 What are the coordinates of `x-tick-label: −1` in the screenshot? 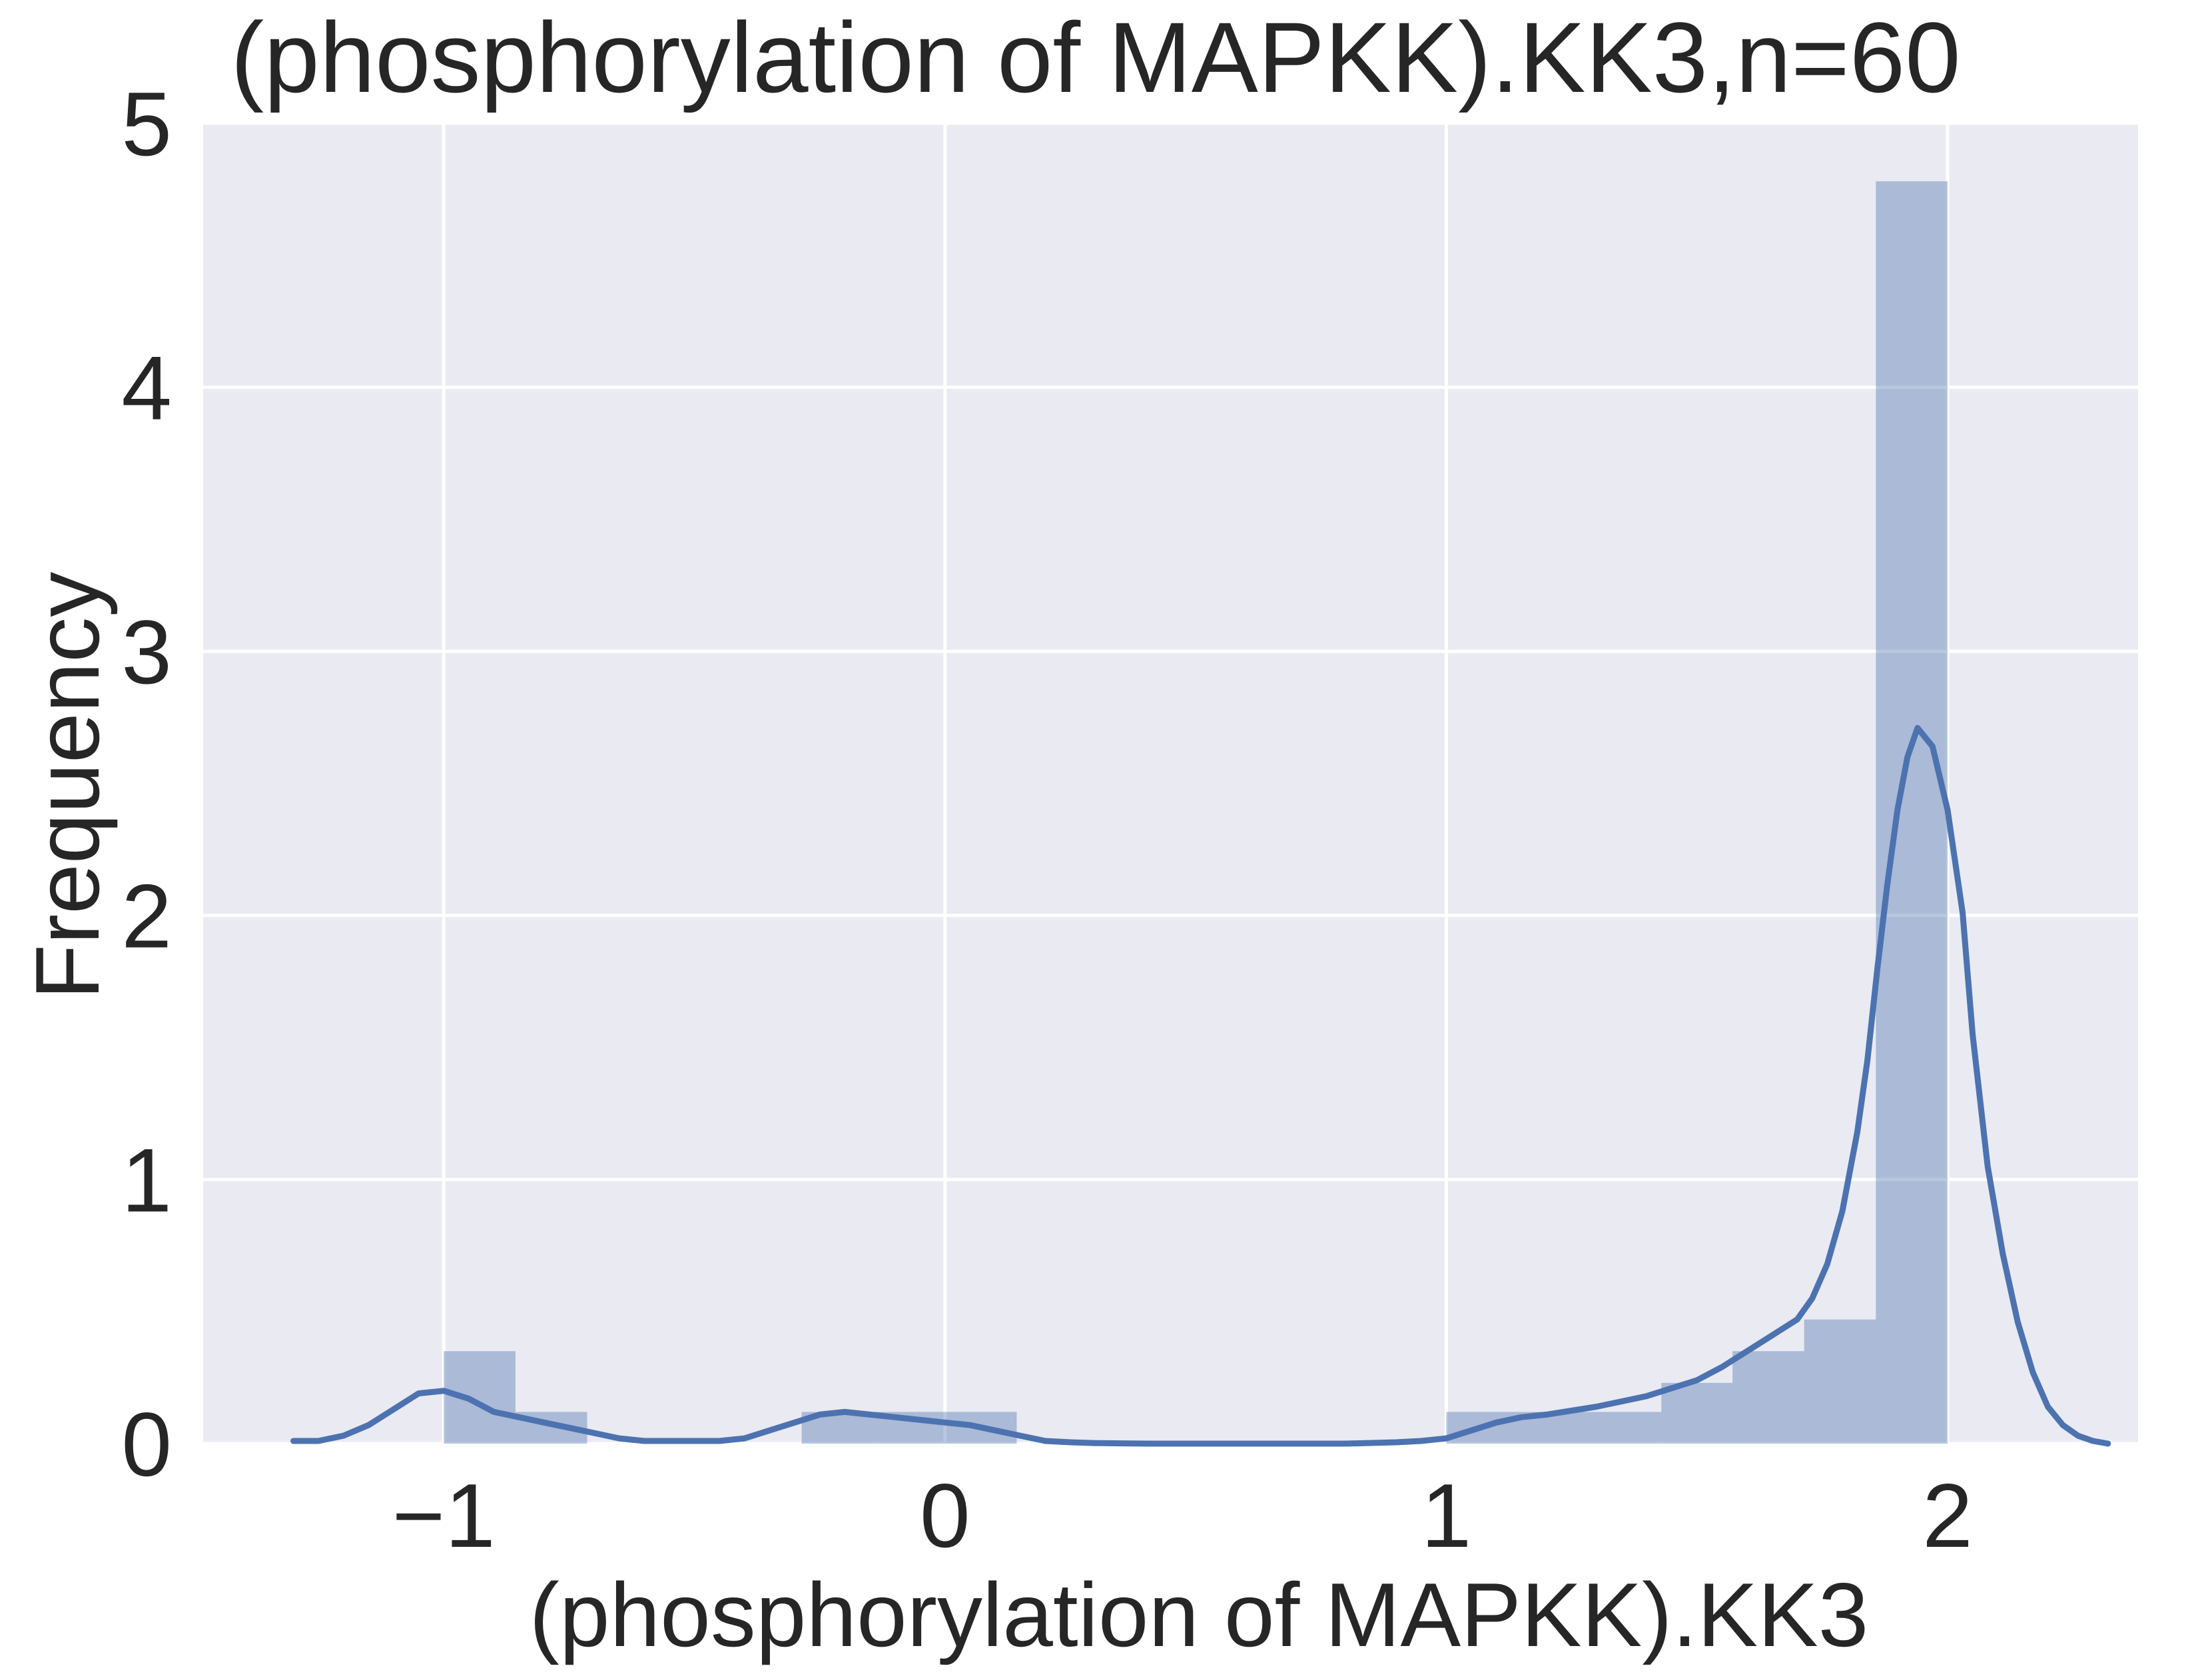 It's located at (444, 1516).